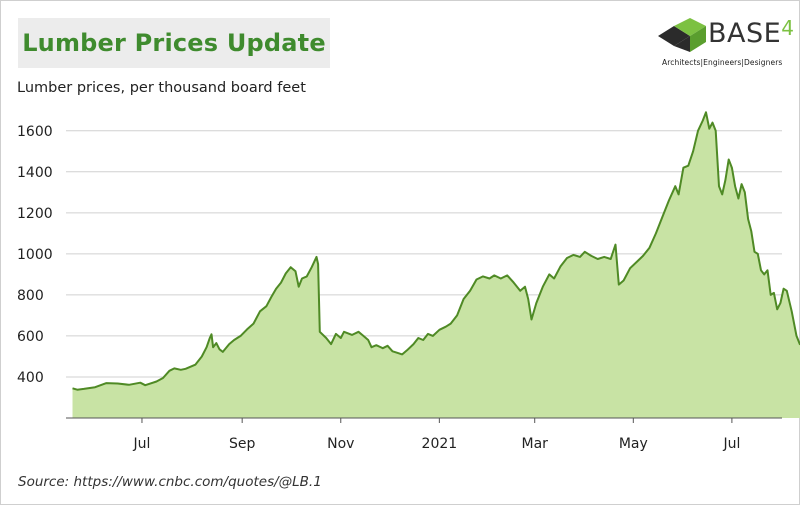  I want to click on y-tick-label: 400, so click(30, 378).